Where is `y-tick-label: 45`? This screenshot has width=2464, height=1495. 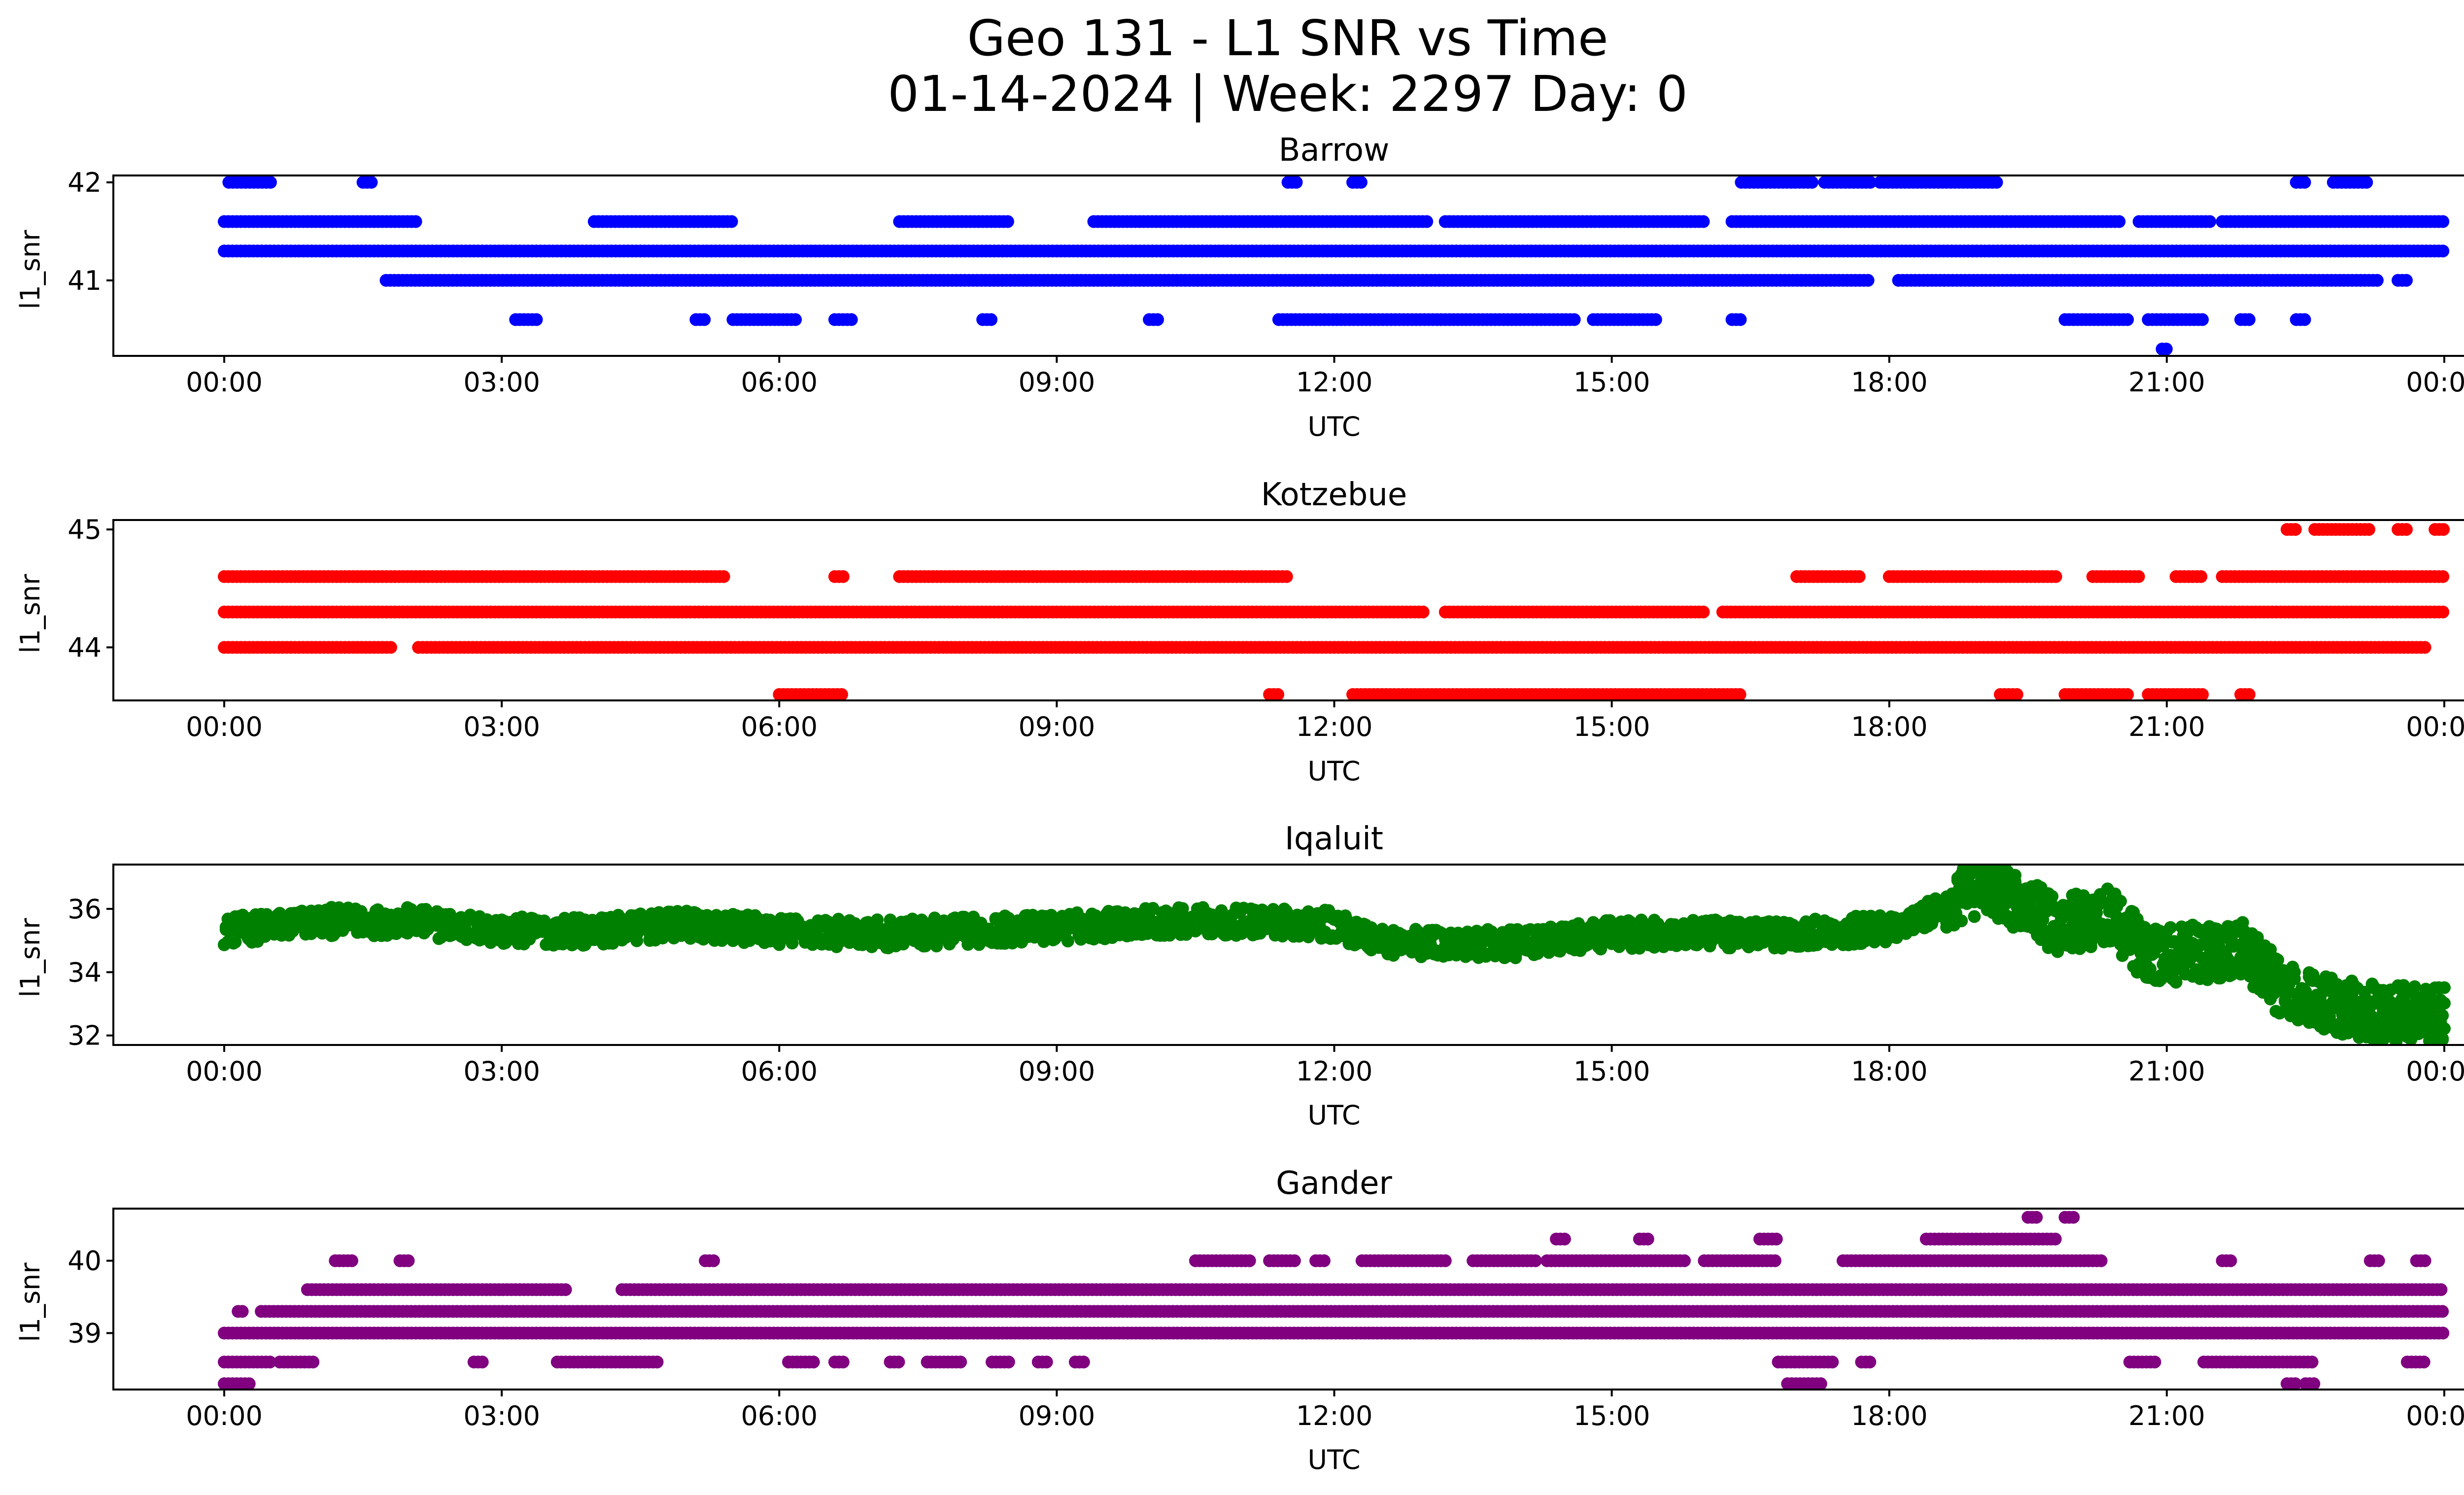
y-tick-label: 45 is located at coordinates (85, 529).